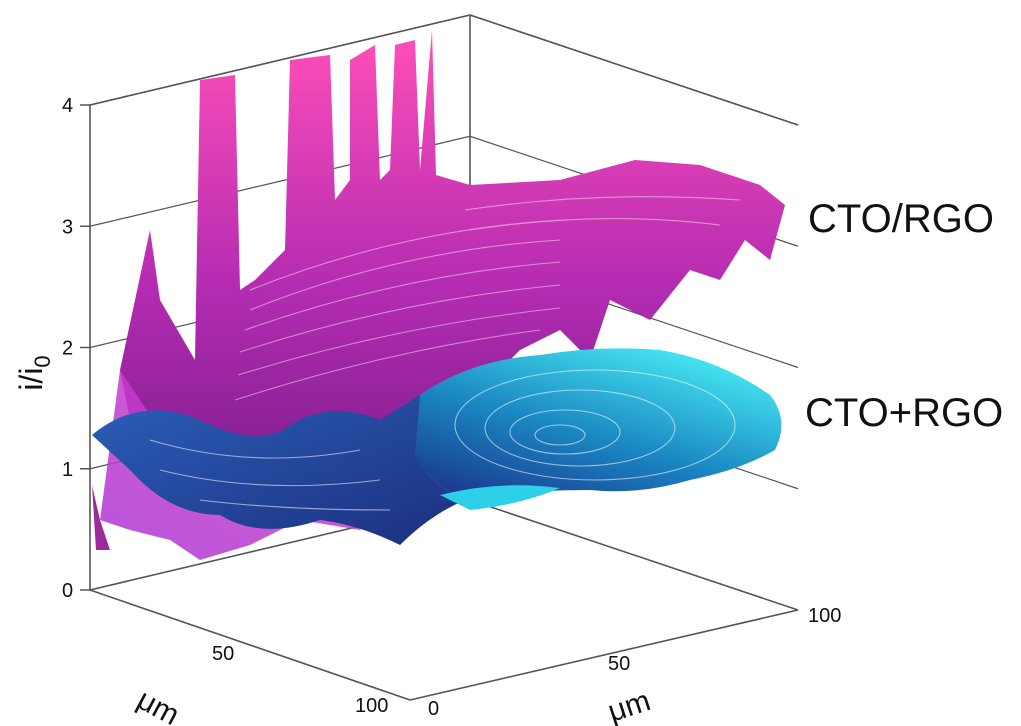  Describe the element at coordinates (824, 616) in the screenshot. I see `x-tick-100: 100` at that location.